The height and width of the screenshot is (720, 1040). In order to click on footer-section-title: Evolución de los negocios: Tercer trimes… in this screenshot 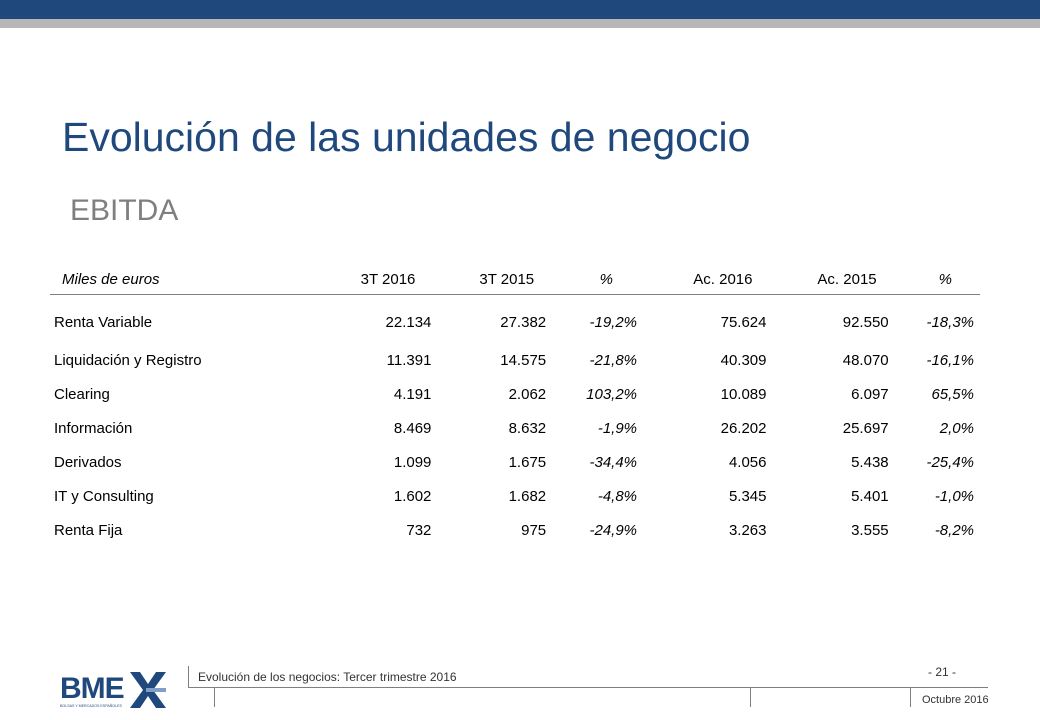, I will do `click(327, 677)`.